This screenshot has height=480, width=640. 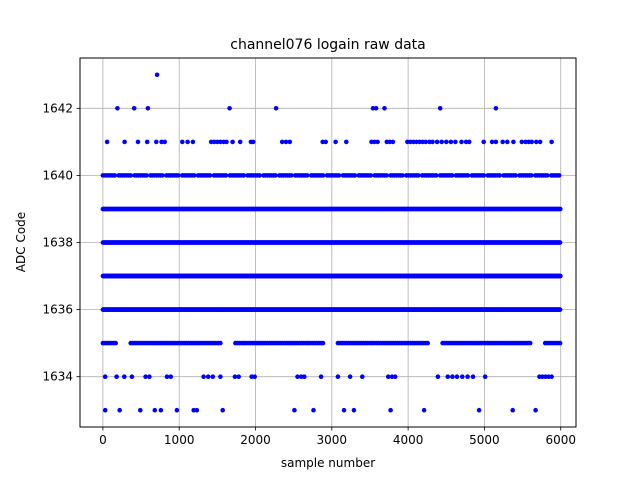 What do you see at coordinates (328, 463) in the screenshot?
I see `x-axis-label: sample number` at bounding box center [328, 463].